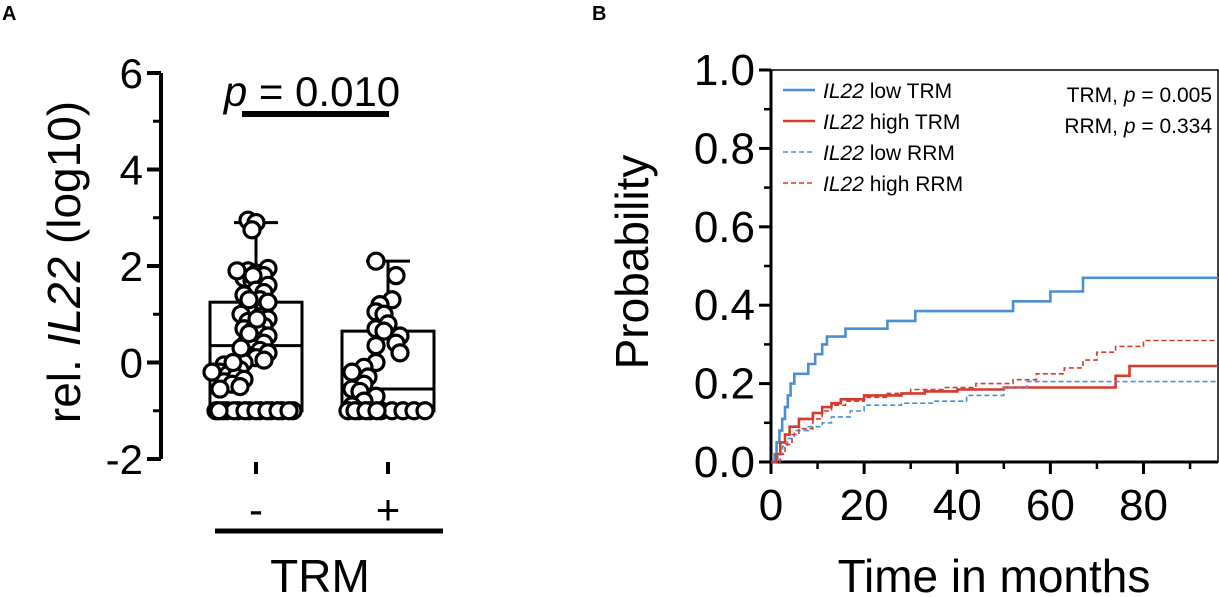 This screenshot has height=597, width=1219. I want to click on survival-x-axis-title: Time in months, so click(994, 573).